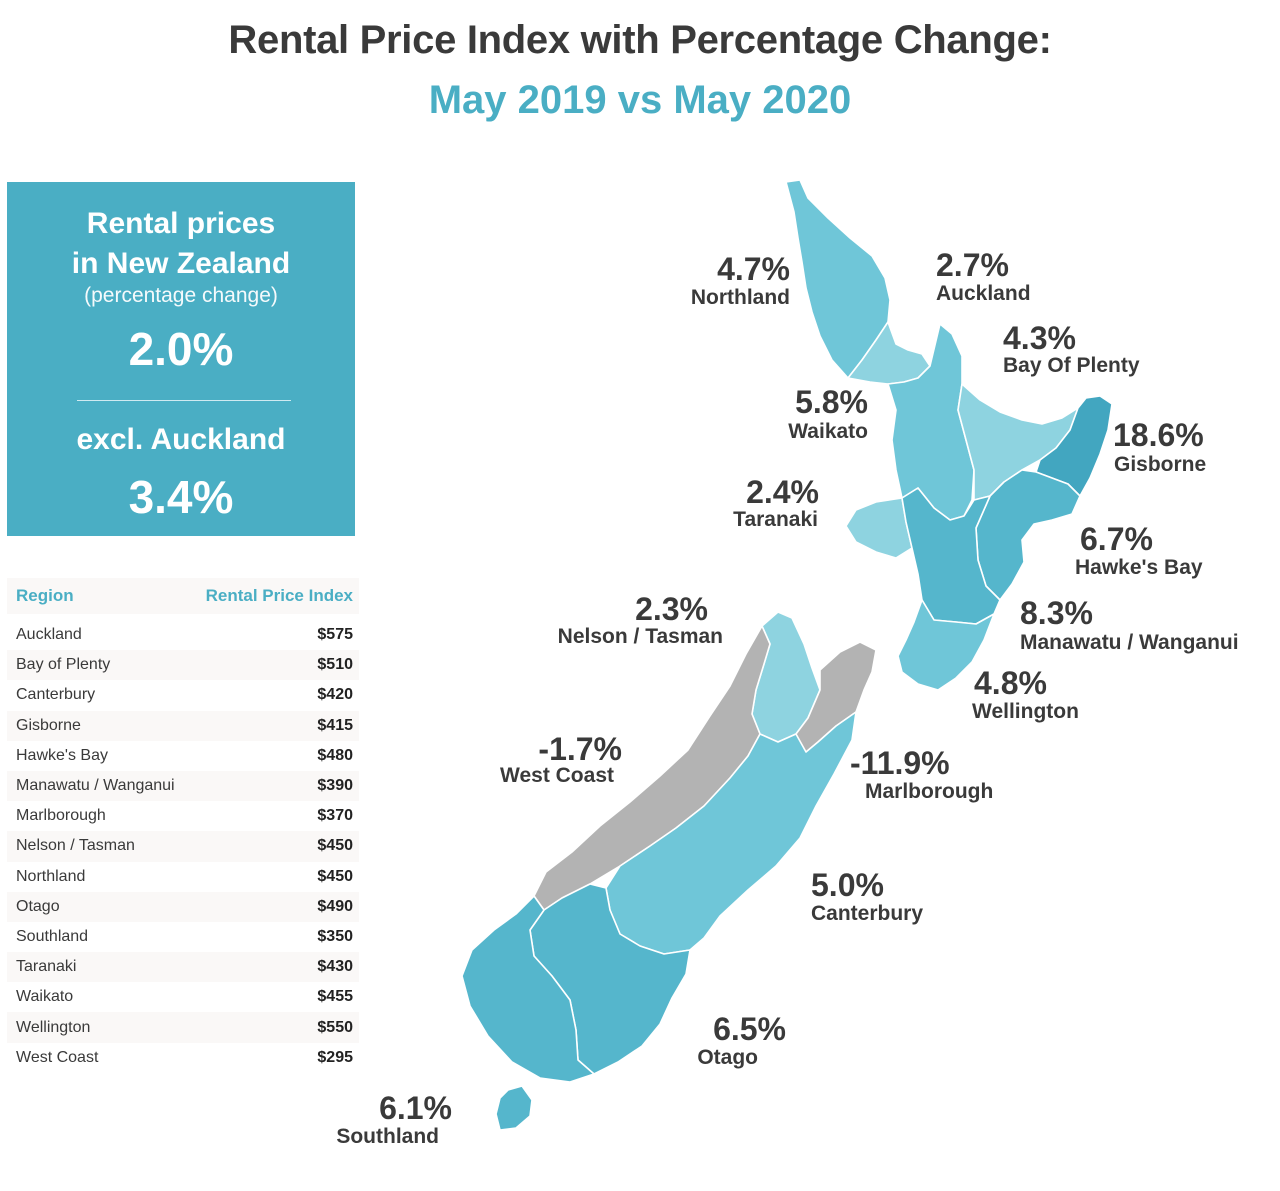 This screenshot has width=1280, height=1191. What do you see at coordinates (951, 556) in the screenshot?
I see `region-manawatu-wanganui` at bounding box center [951, 556].